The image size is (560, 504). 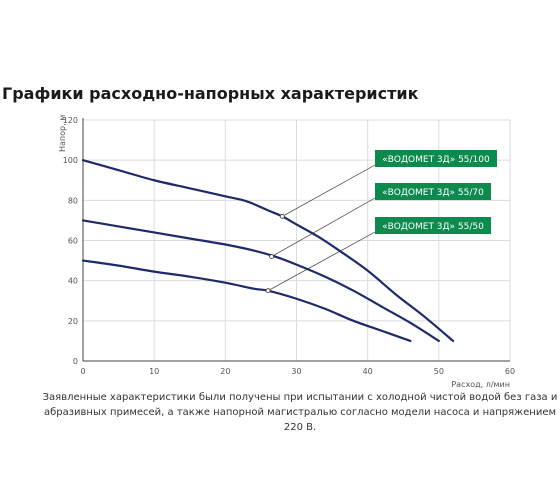 I want to click on y-tick-label: 80, so click(x=73, y=200).